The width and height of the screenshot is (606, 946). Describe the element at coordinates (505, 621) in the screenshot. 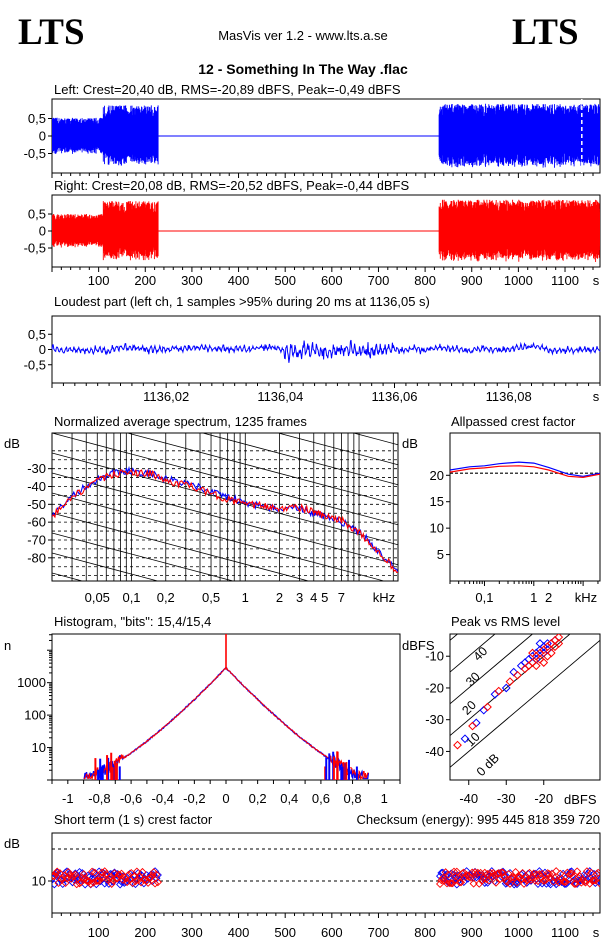

I see `peak-rms-title: Peak vs RMS level` at that location.